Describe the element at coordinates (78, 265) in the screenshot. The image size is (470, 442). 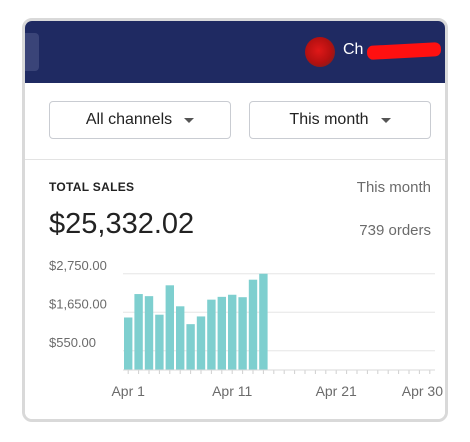
I see `y-tick-label: $2,750.00` at that location.